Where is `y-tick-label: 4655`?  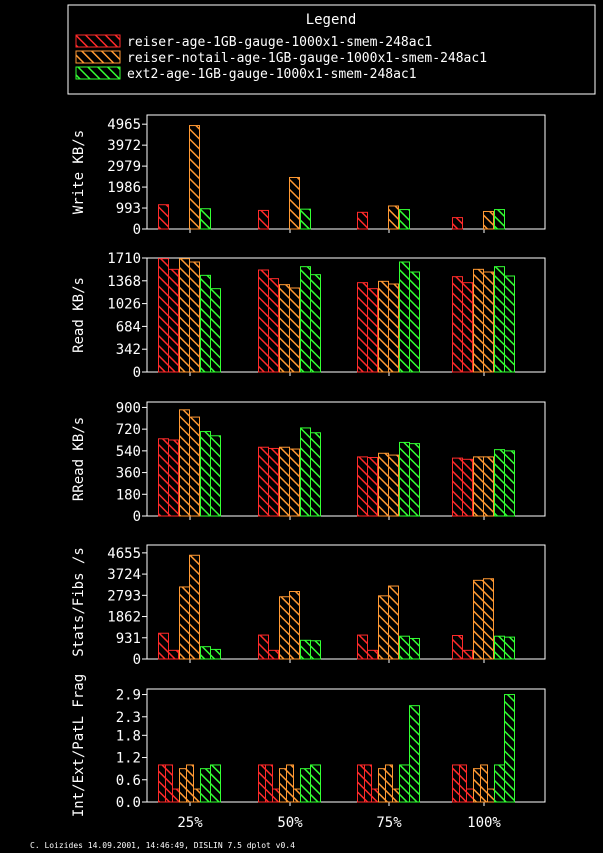
y-tick-label: 4655 is located at coordinates (124, 554).